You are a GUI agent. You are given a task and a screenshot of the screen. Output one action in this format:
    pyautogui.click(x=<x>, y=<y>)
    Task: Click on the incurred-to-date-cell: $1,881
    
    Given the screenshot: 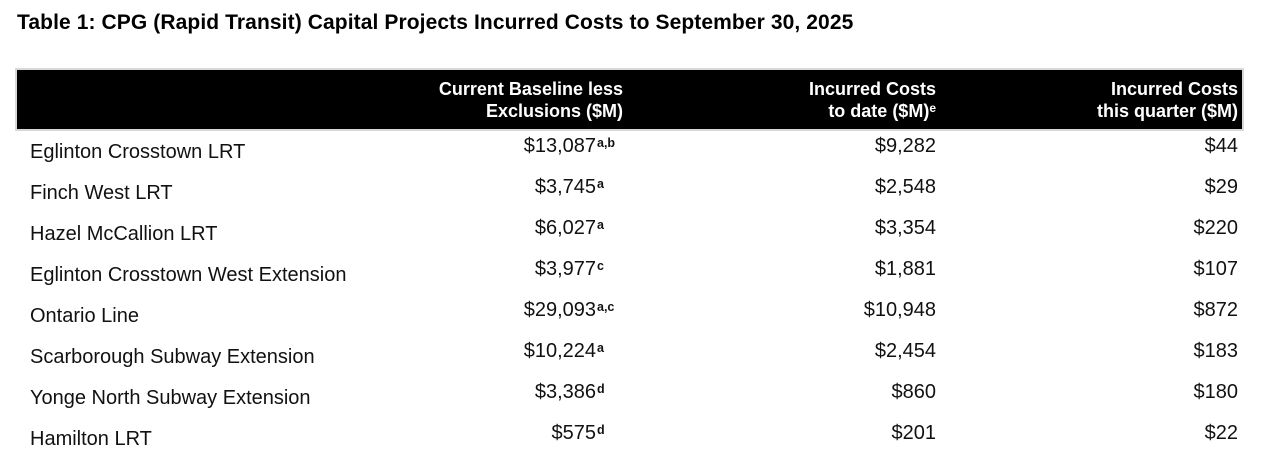 What is the action you would take?
    pyautogui.click(x=783, y=274)
    